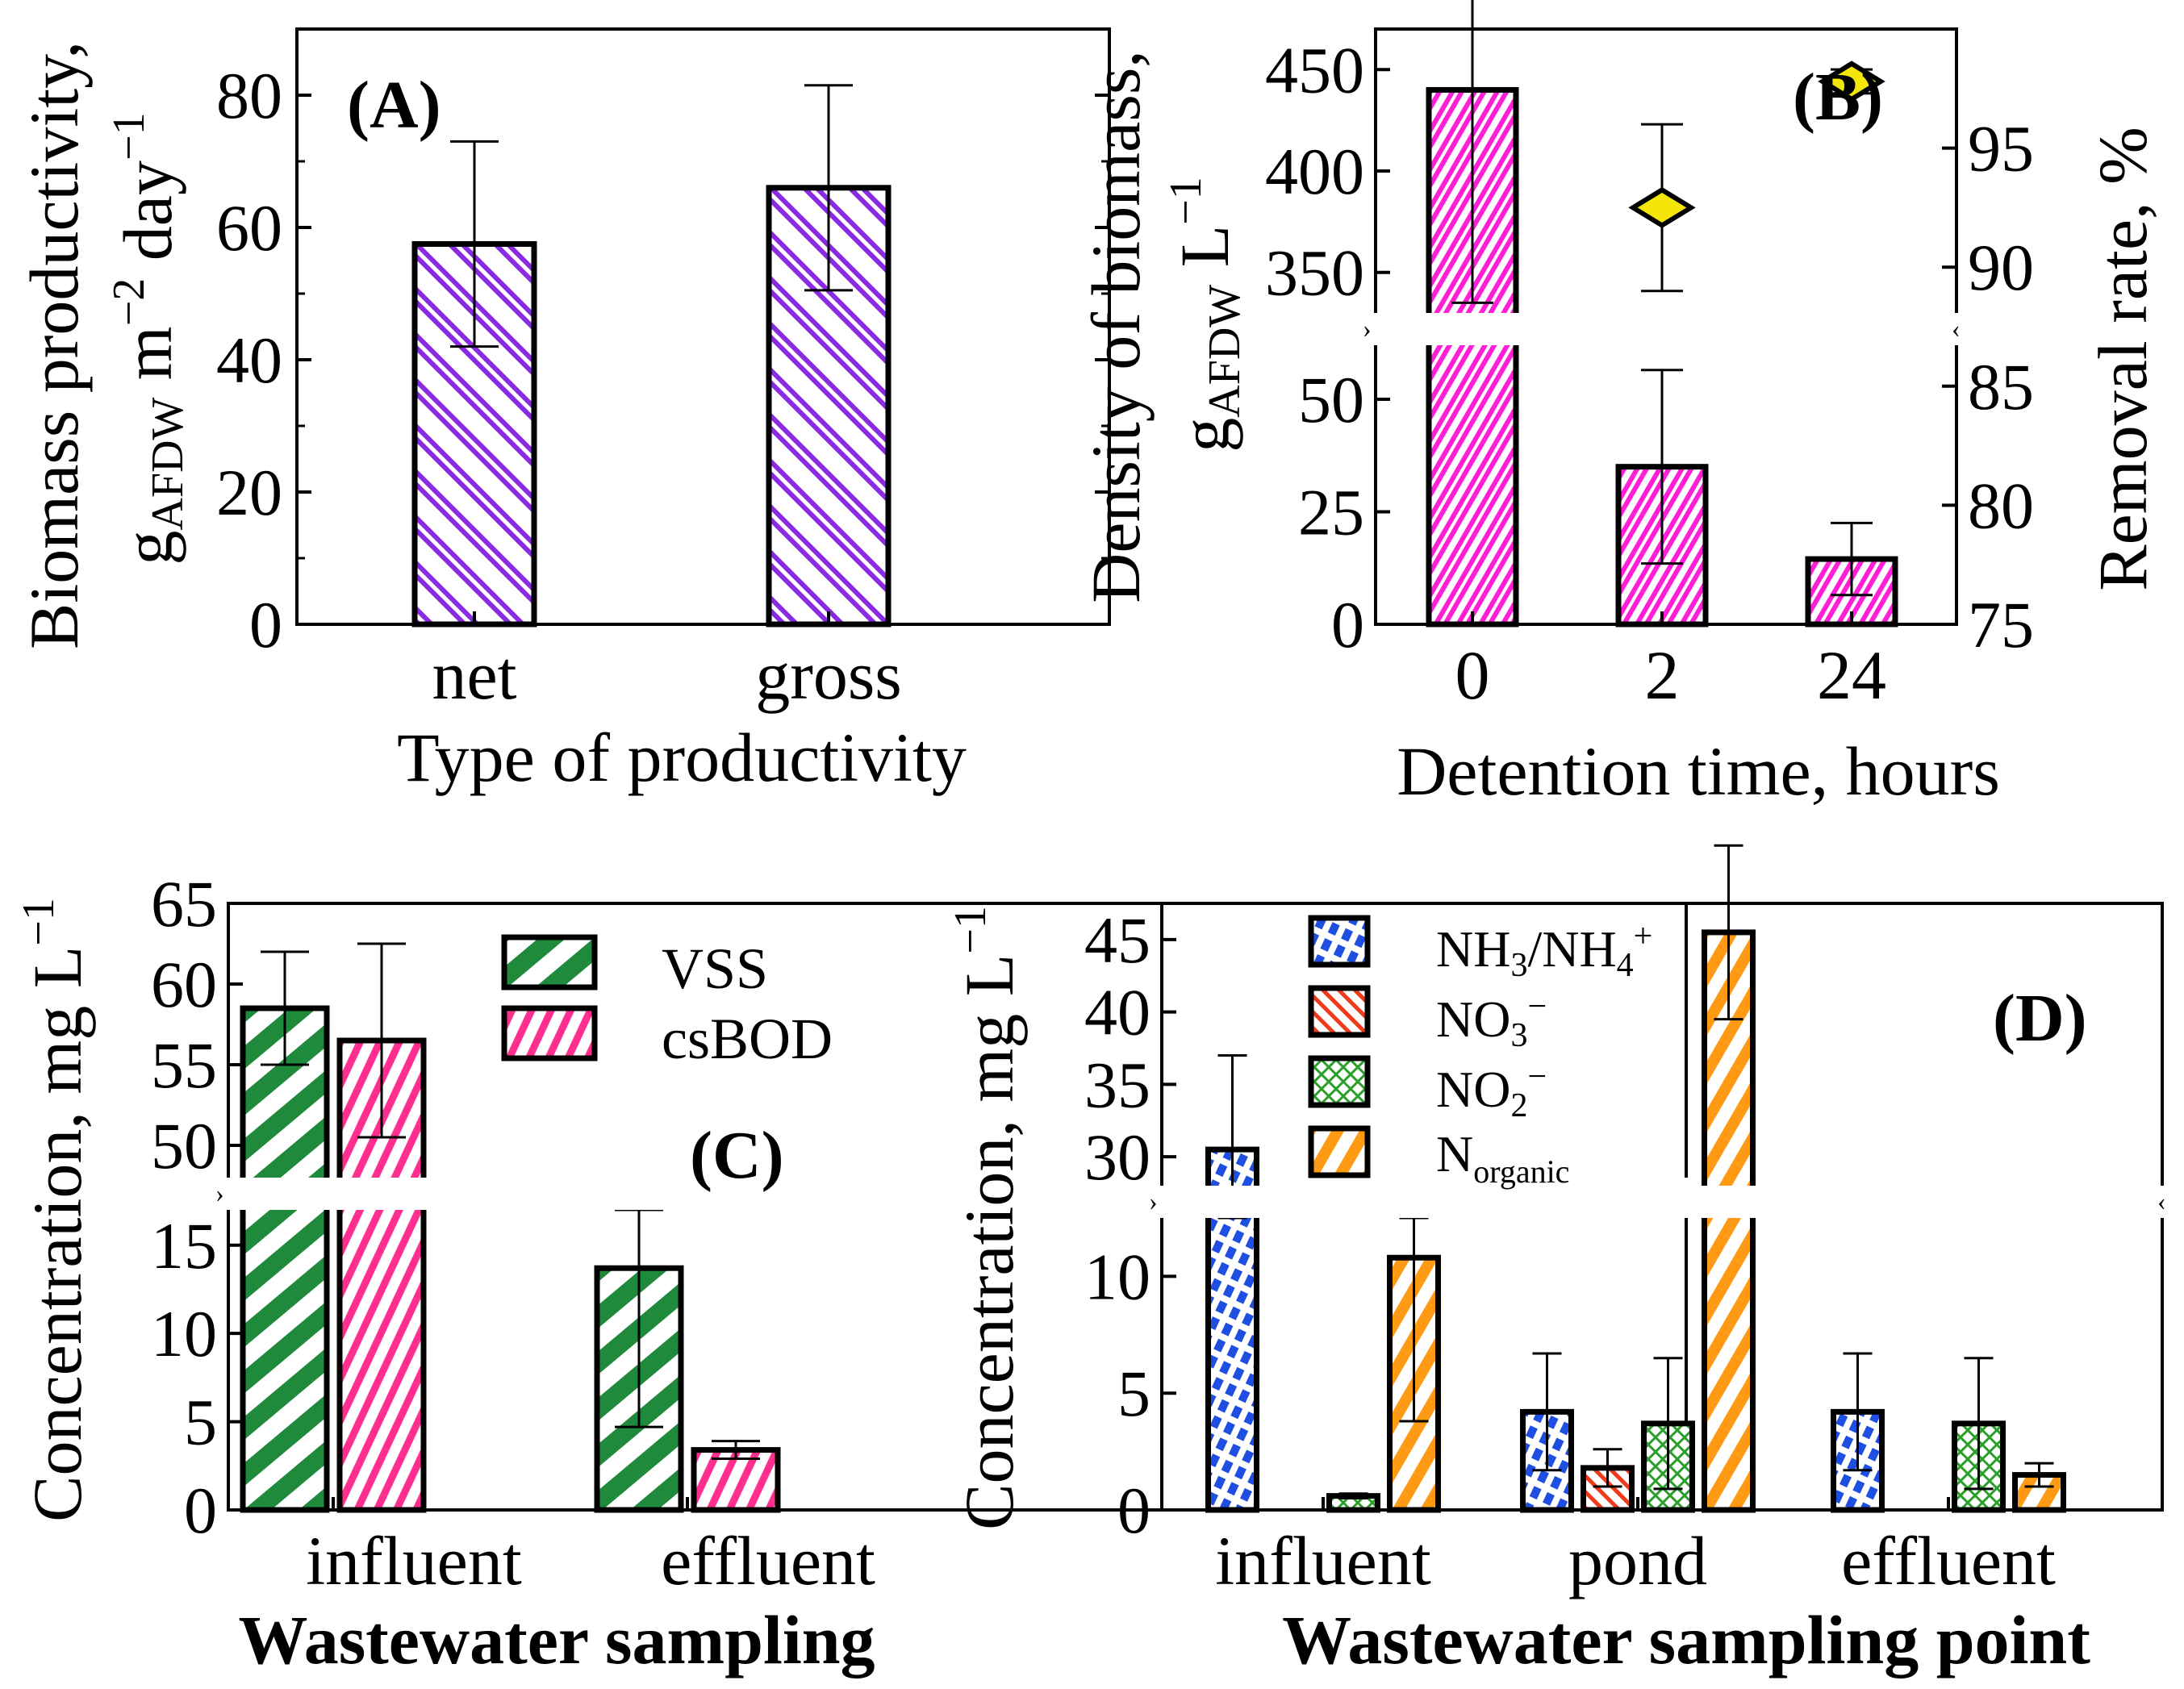 This screenshot has width=2184, height=1689. I want to click on ytick-label: 80, so click(249, 96).